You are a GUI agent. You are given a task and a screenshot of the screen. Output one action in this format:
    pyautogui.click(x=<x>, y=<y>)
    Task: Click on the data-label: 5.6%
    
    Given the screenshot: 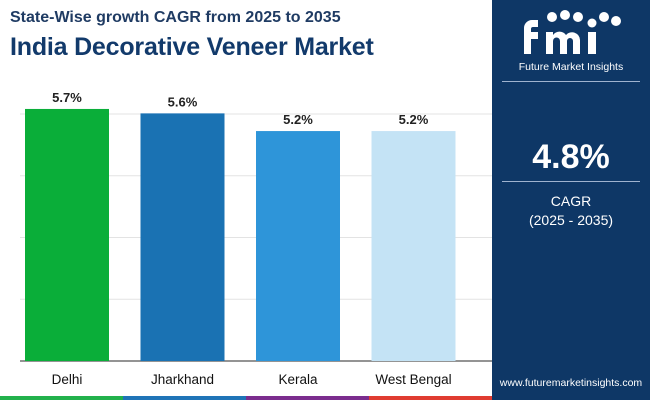 What is the action you would take?
    pyautogui.click(x=183, y=101)
    